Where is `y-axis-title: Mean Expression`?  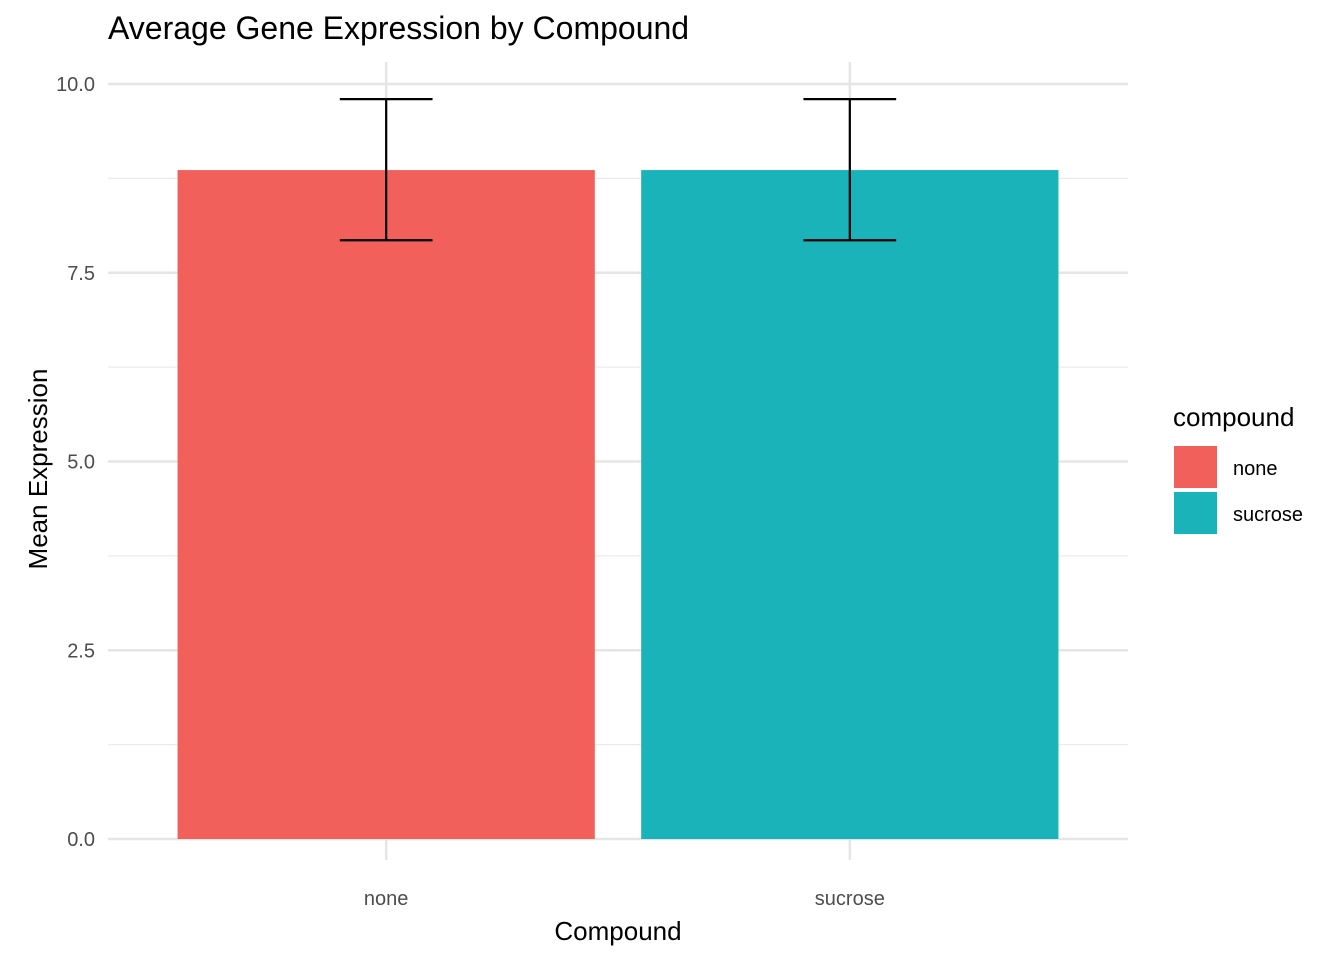
y-axis-title: Mean Expression is located at coordinates (38, 469).